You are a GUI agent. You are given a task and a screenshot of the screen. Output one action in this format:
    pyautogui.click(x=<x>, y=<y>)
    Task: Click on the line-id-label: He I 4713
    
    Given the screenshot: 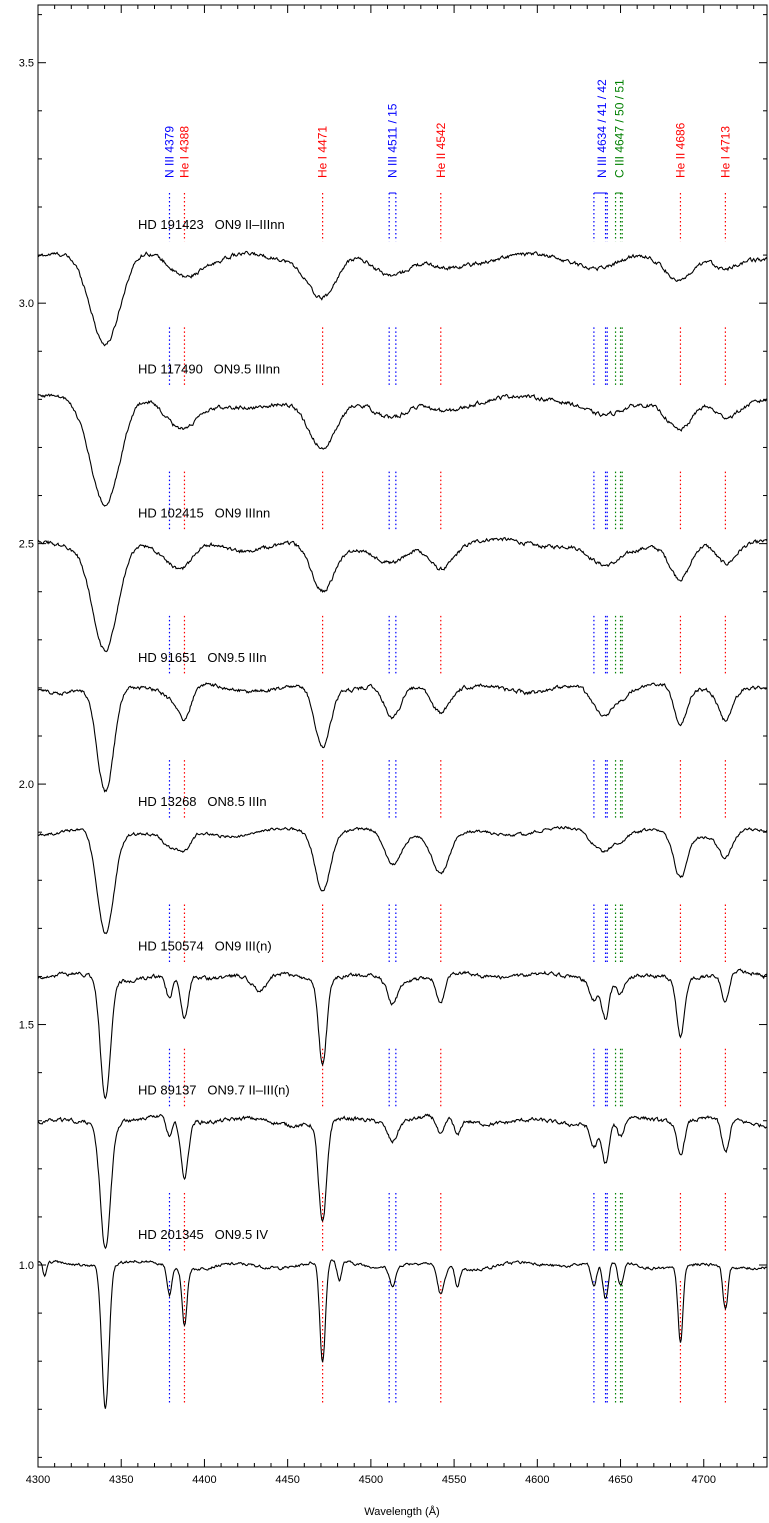 What is the action you would take?
    pyautogui.click(x=725, y=152)
    